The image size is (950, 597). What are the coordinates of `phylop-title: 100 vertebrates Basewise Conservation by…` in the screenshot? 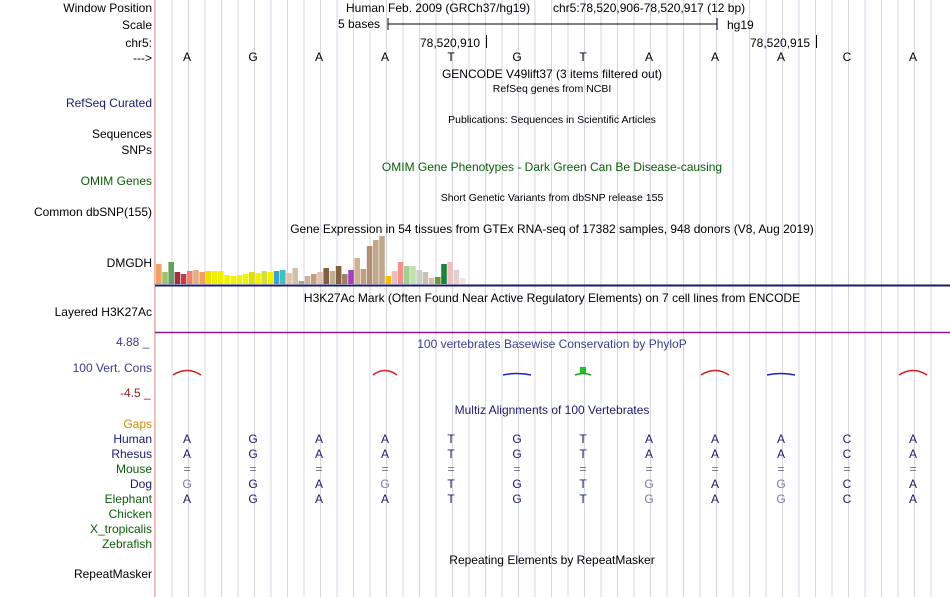 It's located at (552, 344).